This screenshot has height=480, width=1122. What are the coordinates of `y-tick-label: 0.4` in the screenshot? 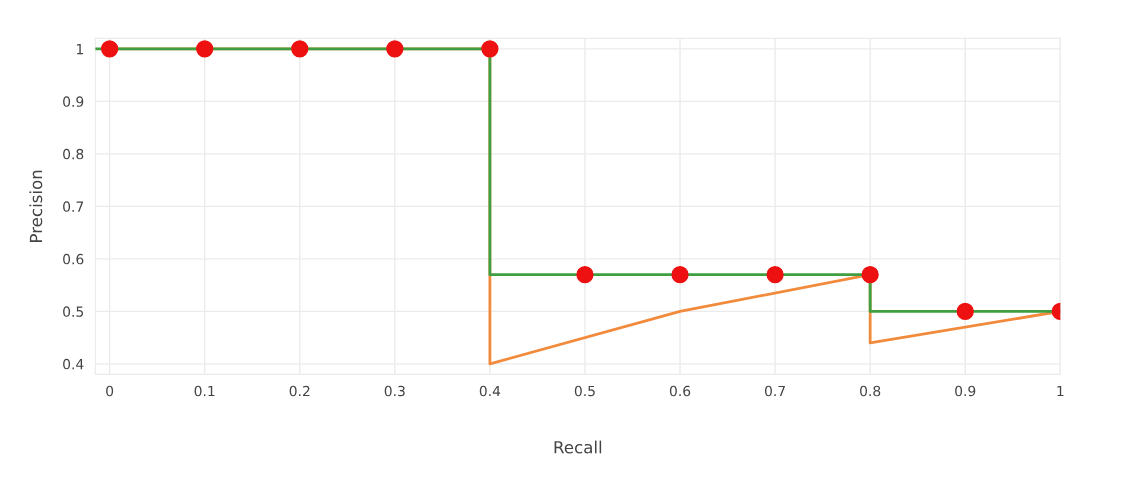 It's located at (73, 364).